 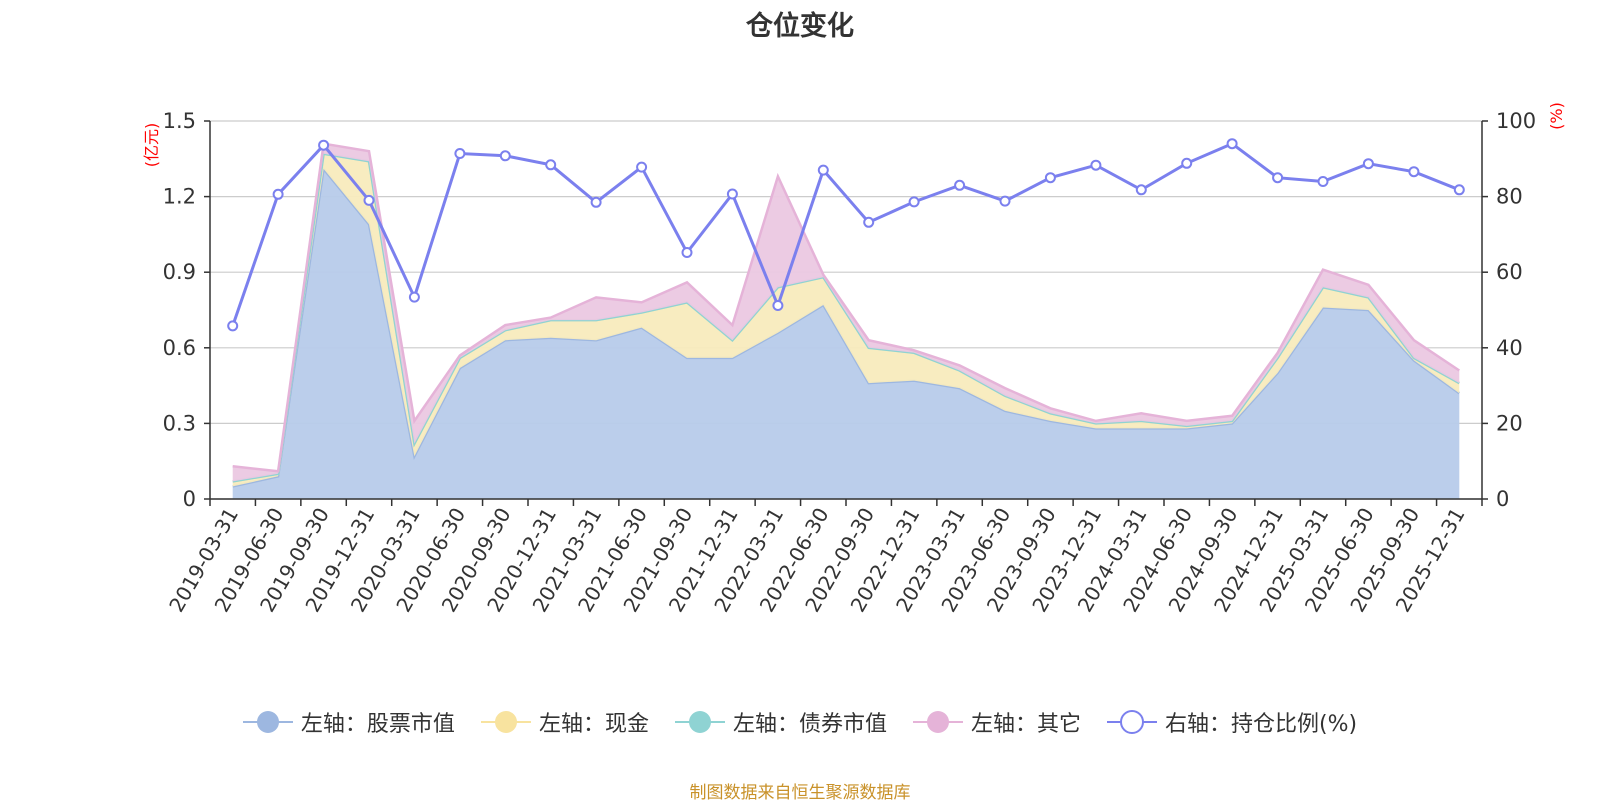 What do you see at coordinates (179, 197) in the screenshot?
I see `left-tick-label: 1.2` at bounding box center [179, 197].